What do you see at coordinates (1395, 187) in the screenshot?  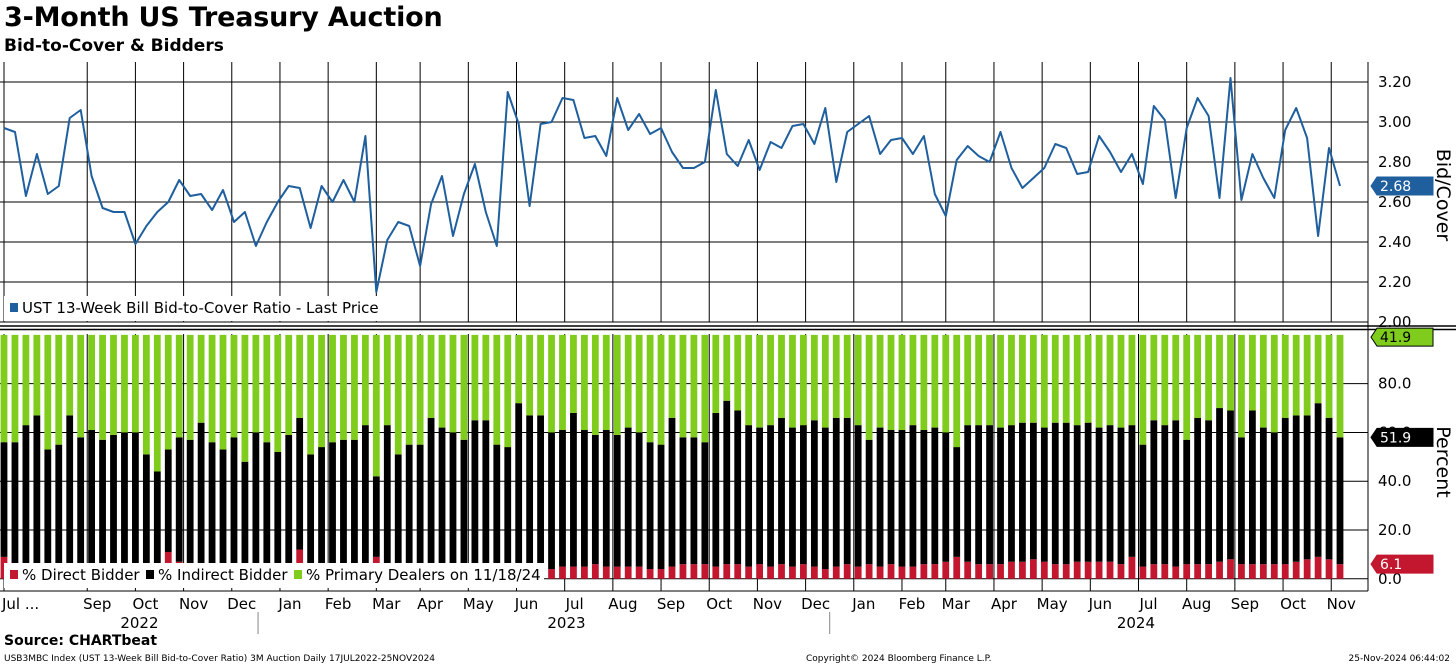 I see `bid-cover-last-tag-label: 2.68` at bounding box center [1395, 187].